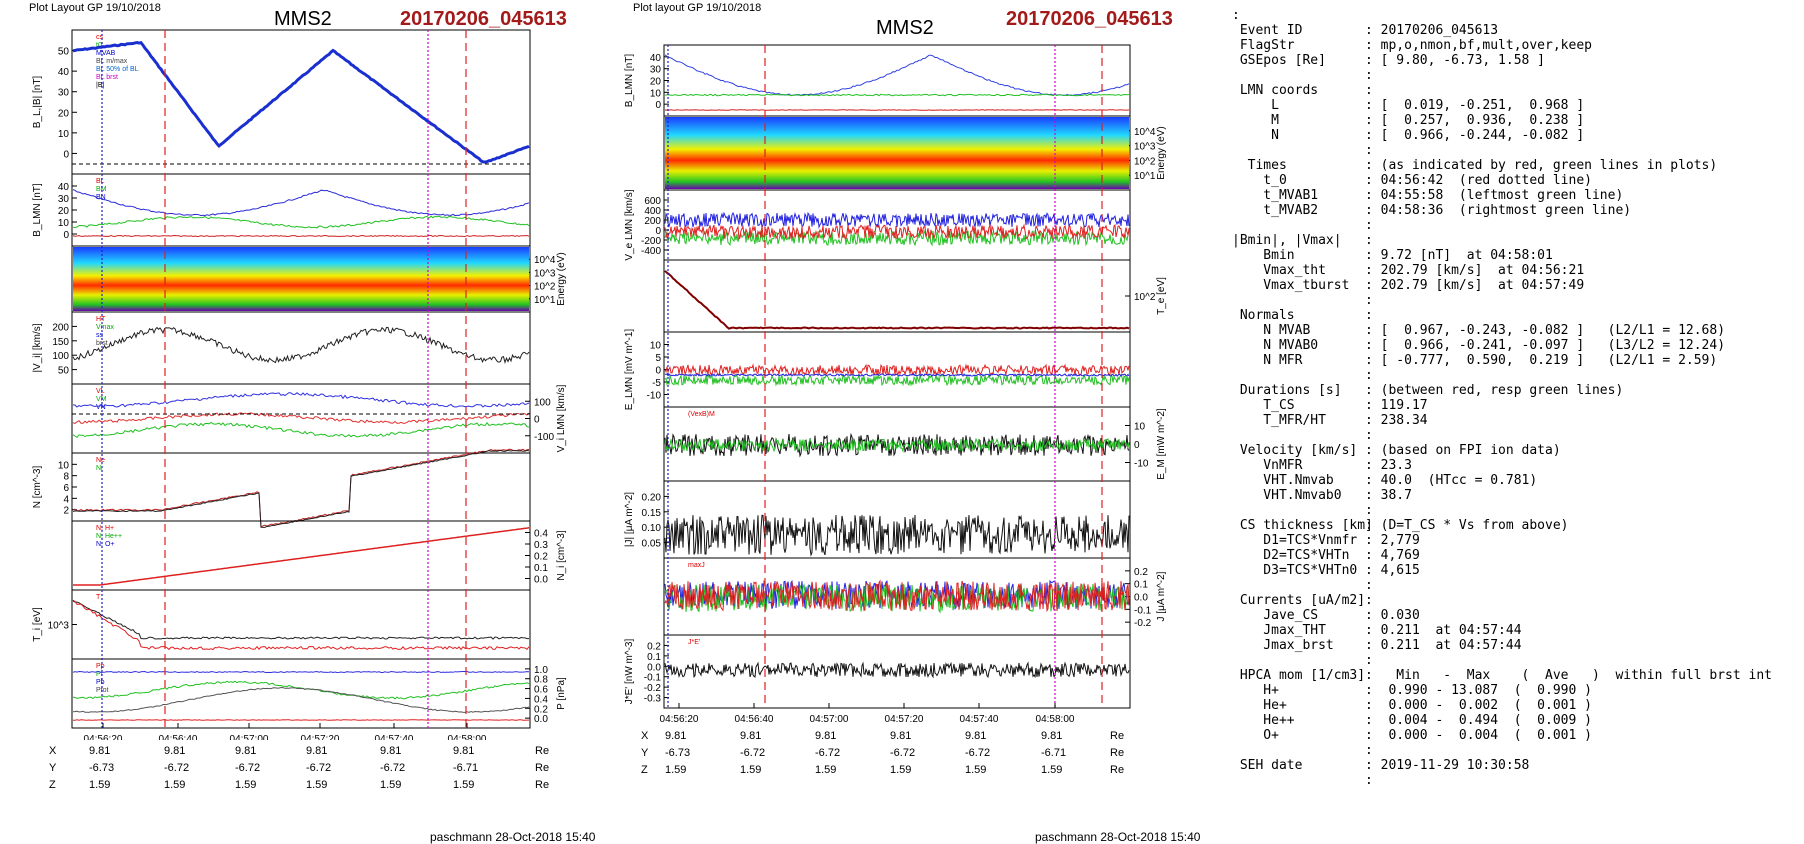 The height and width of the screenshot is (844, 1804). What do you see at coordinates (1298, 405) in the screenshot?
I see `info-key: T_CS` at bounding box center [1298, 405].